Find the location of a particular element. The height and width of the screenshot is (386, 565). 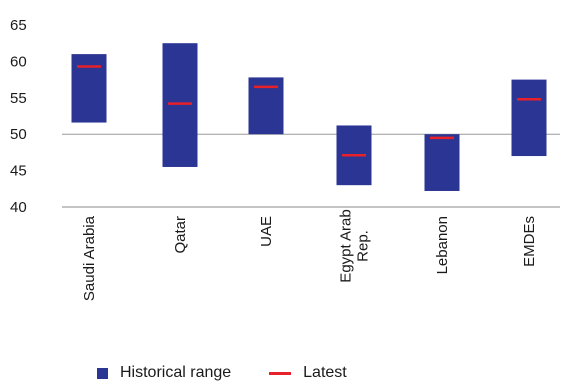

x-tick-label-text: UAE is located at coordinates (266, 231).